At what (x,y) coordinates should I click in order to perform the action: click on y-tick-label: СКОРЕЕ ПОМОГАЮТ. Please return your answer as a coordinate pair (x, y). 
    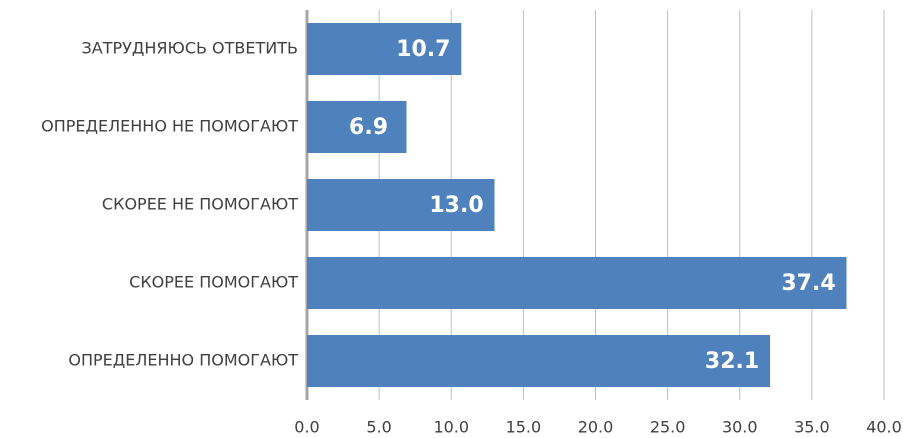
    Looking at the image, I should click on (213, 282).